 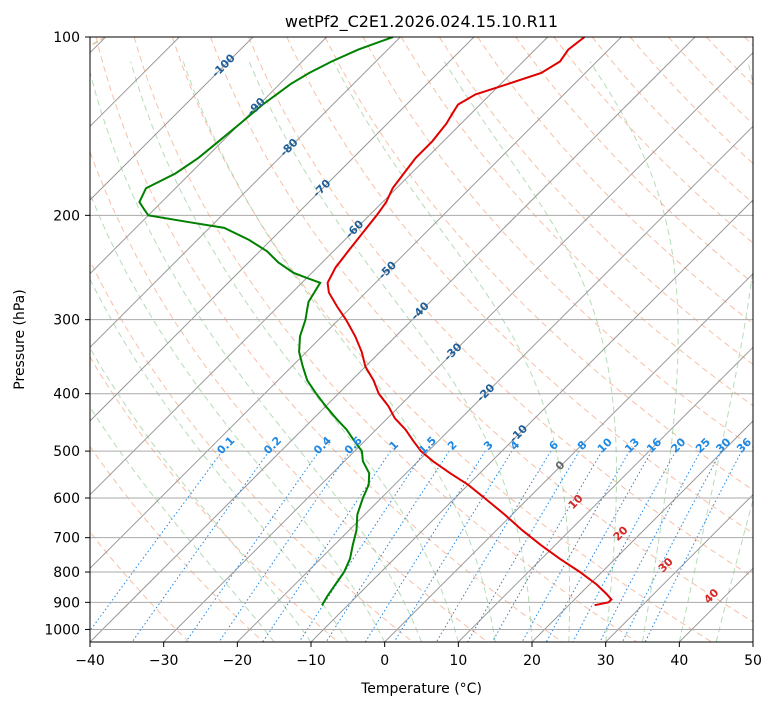 What do you see at coordinates (66, 38) in the screenshot?
I see `y-tick-label: 100` at bounding box center [66, 38].